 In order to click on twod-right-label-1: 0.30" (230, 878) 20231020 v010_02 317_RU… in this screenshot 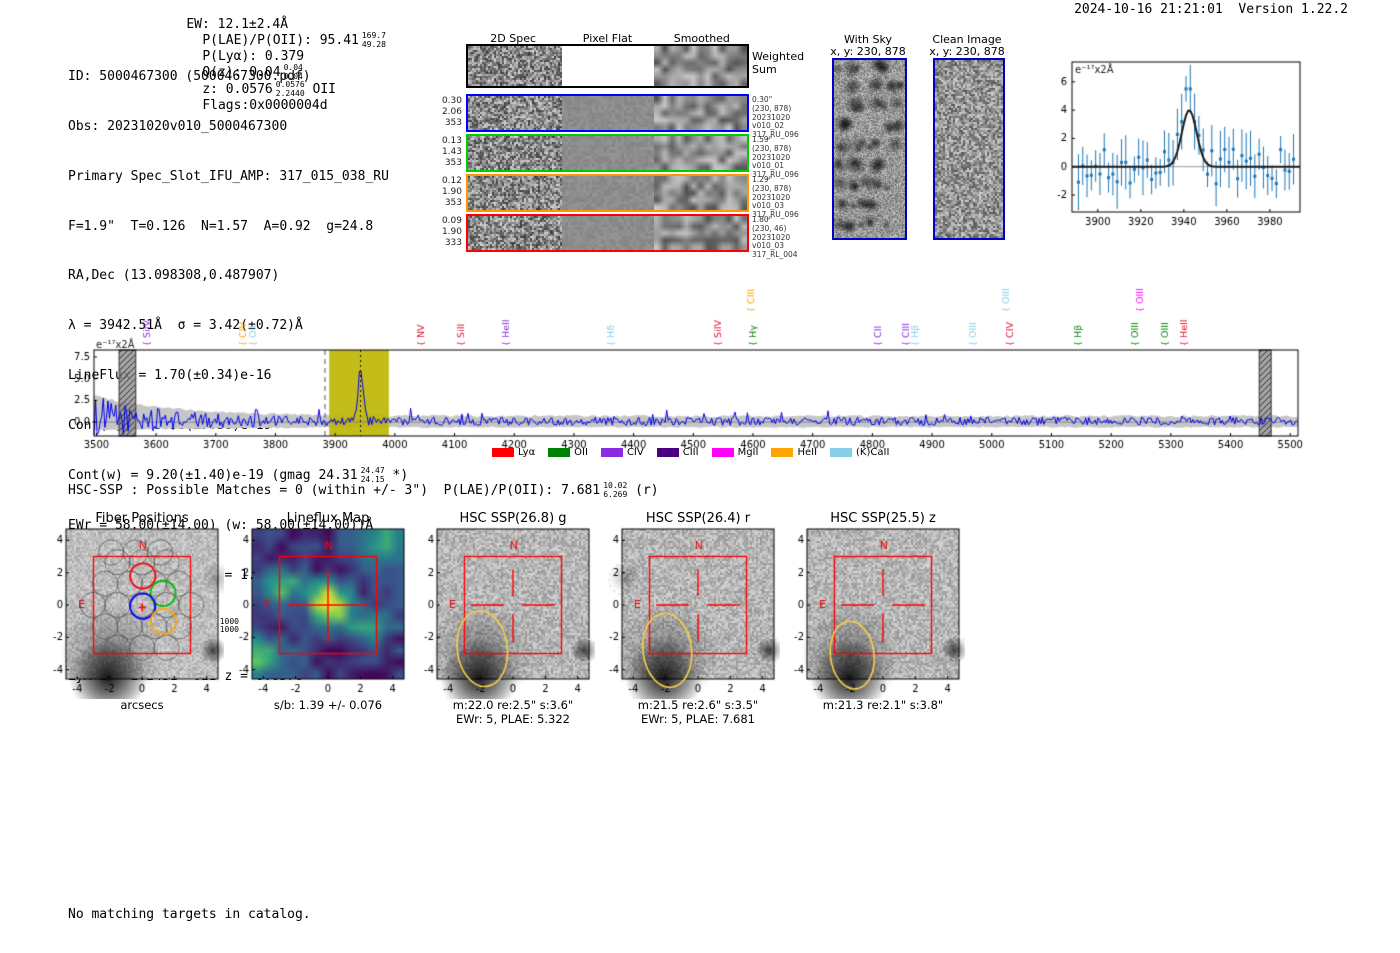, I will do `click(775, 117)`.